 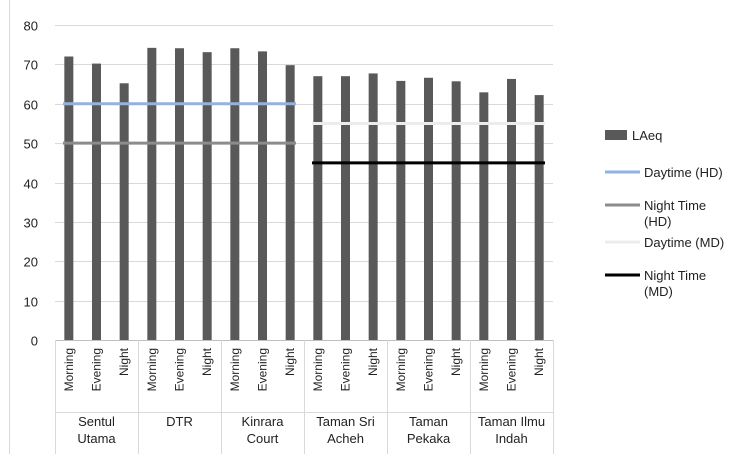 I want to click on group-label: Kinrara, so click(x=263, y=421).